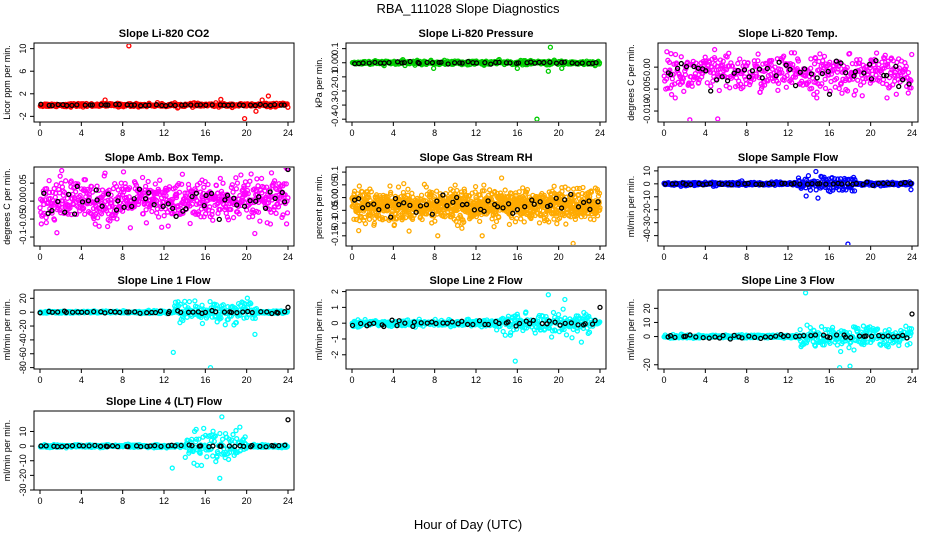 This screenshot has width=936, height=540. What do you see at coordinates (647, 111) in the screenshot?
I see `y-tick-label: -0.010` at bounding box center [647, 111].